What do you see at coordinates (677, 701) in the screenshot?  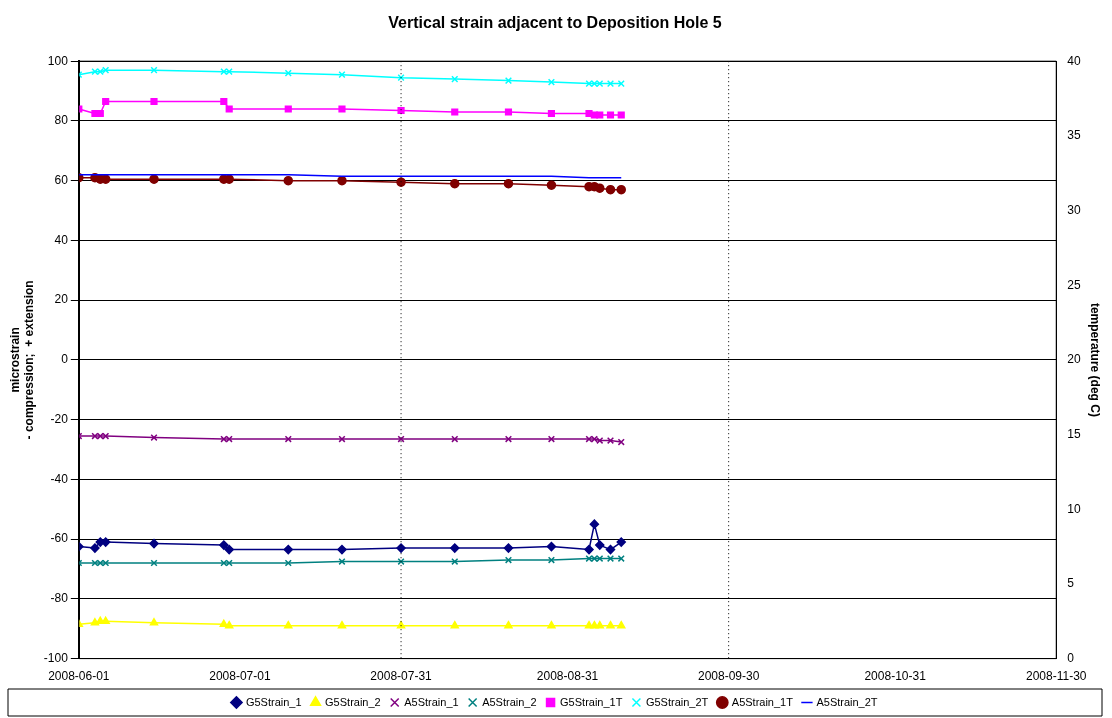 I see `legend-label: G5Strain_2T` at bounding box center [677, 701].